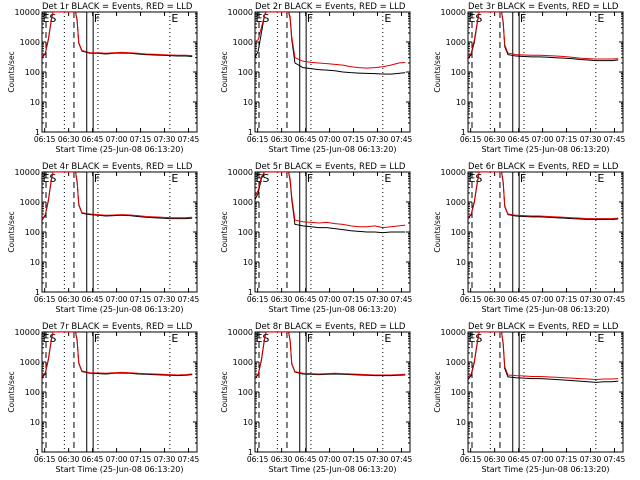 Image resolution: width=640 pixels, height=480 pixels. I want to click on panel-title: Det 9r BLACK = Events, RED = LLD, so click(543, 327).